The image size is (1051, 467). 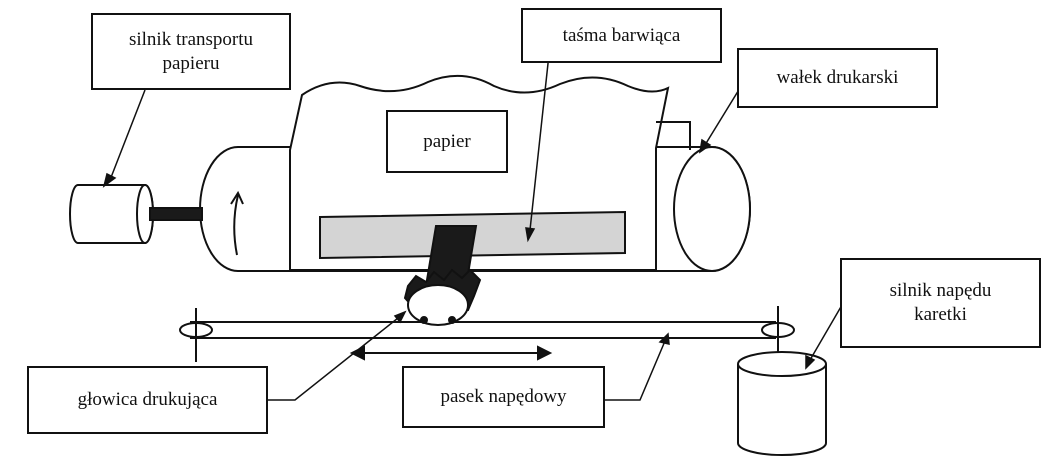 What do you see at coordinates (940, 303) in the screenshot?
I see `label-carriage-motor: silnik napędu karetki` at bounding box center [940, 303].